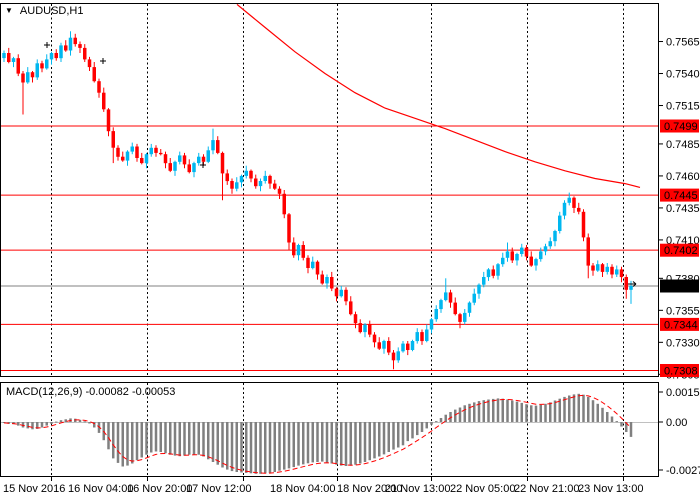 The height and width of the screenshot is (500, 700). Describe the element at coordinates (683, 311) in the screenshot. I see `price-axis-label: 0.7355` at that location.